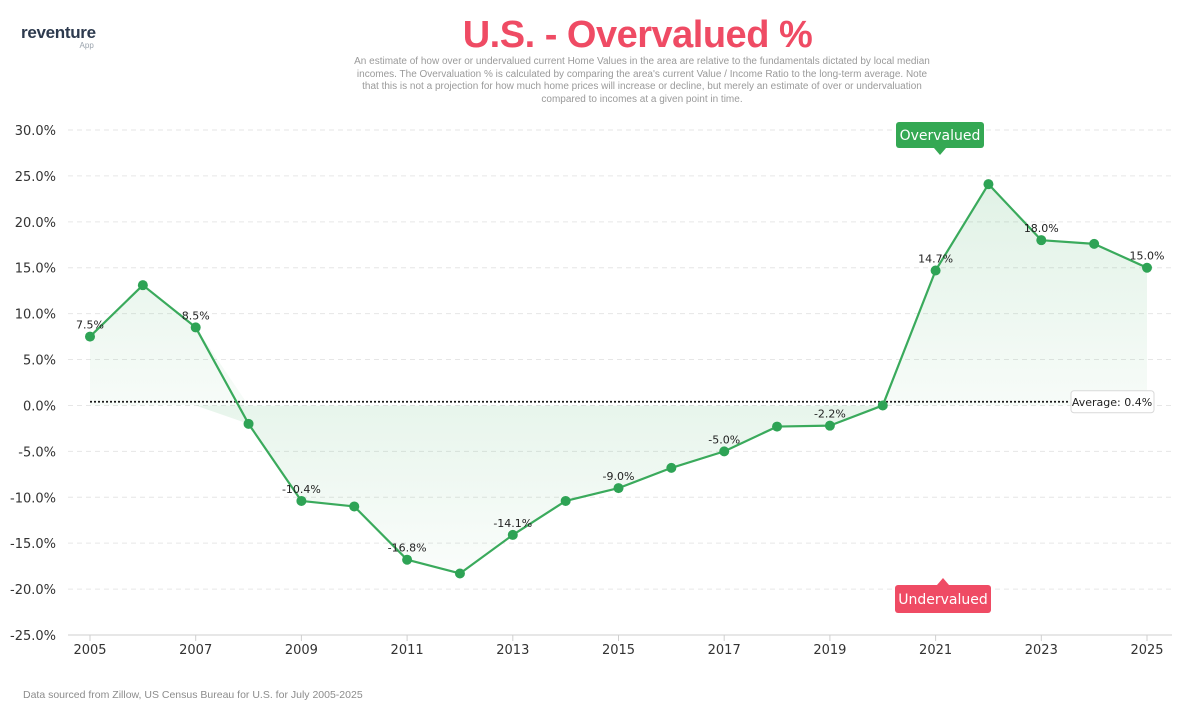 The width and height of the screenshot is (1200, 713). I want to click on y-tick-label: -15.0%, so click(33, 544).